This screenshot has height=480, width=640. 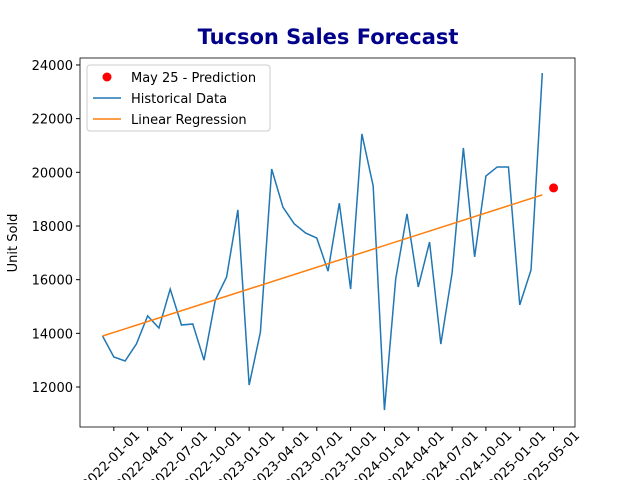 I want to click on scatter-point, so click(x=554, y=188).